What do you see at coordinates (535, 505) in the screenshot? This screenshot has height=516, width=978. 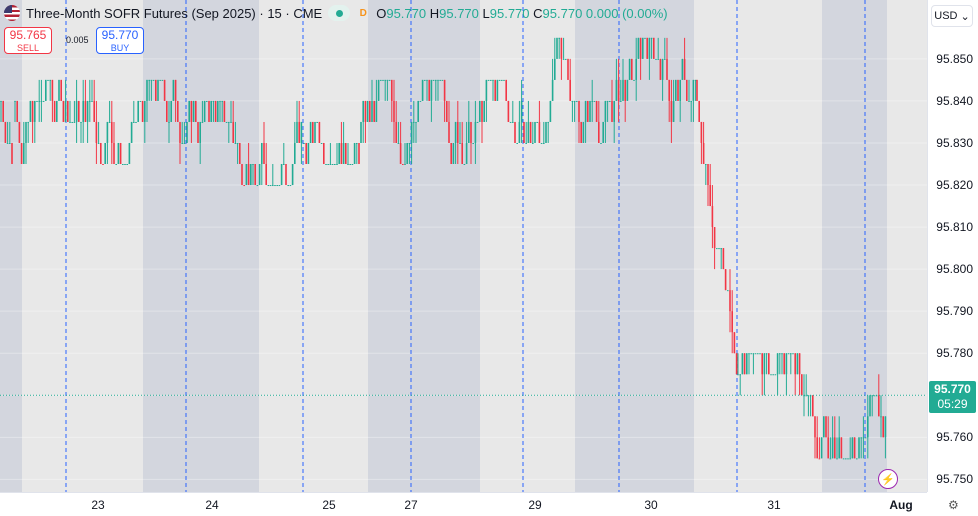 I see `time-tick-label: 29` at bounding box center [535, 505].